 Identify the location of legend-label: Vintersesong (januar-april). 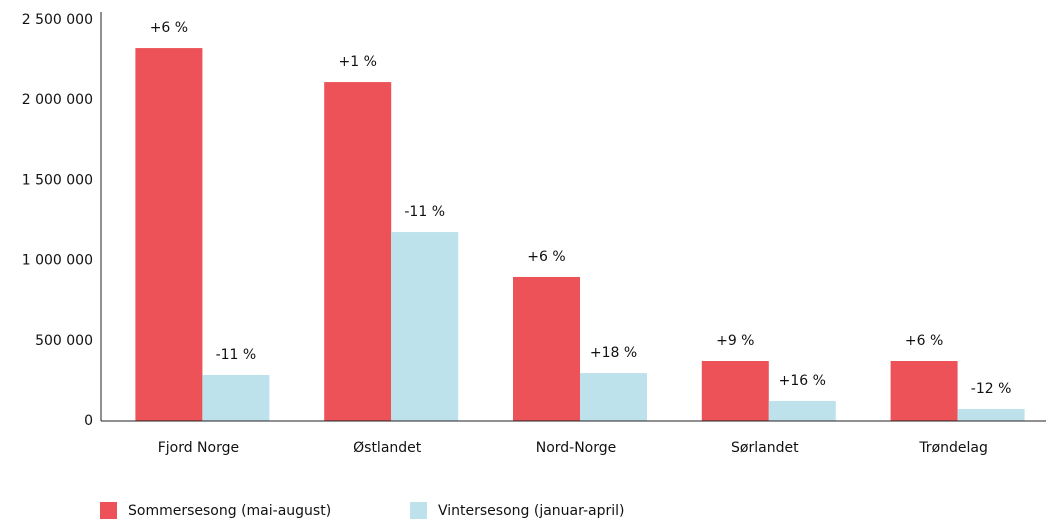
(531, 511).